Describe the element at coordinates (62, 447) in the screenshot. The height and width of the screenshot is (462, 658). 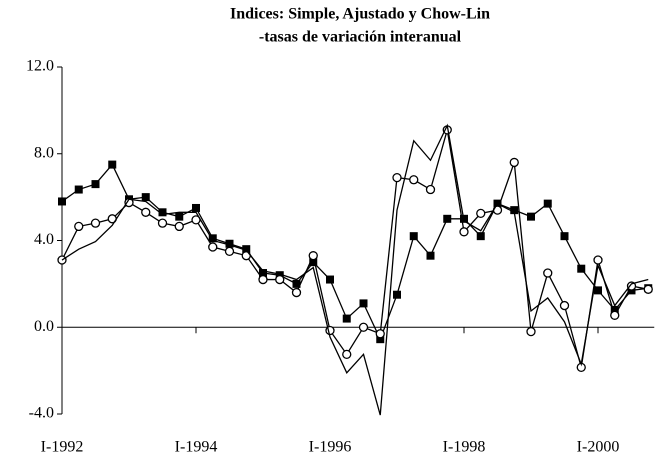
I see `x-tick-label: I-1992` at that location.